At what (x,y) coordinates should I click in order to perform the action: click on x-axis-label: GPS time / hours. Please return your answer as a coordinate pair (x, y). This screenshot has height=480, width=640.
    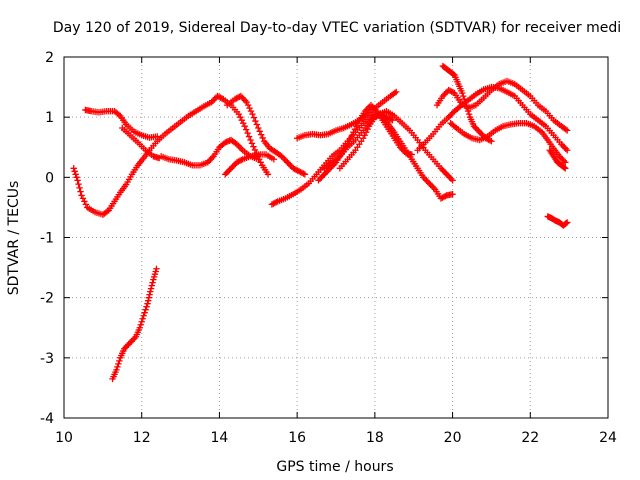
    Looking at the image, I should click on (334, 467).